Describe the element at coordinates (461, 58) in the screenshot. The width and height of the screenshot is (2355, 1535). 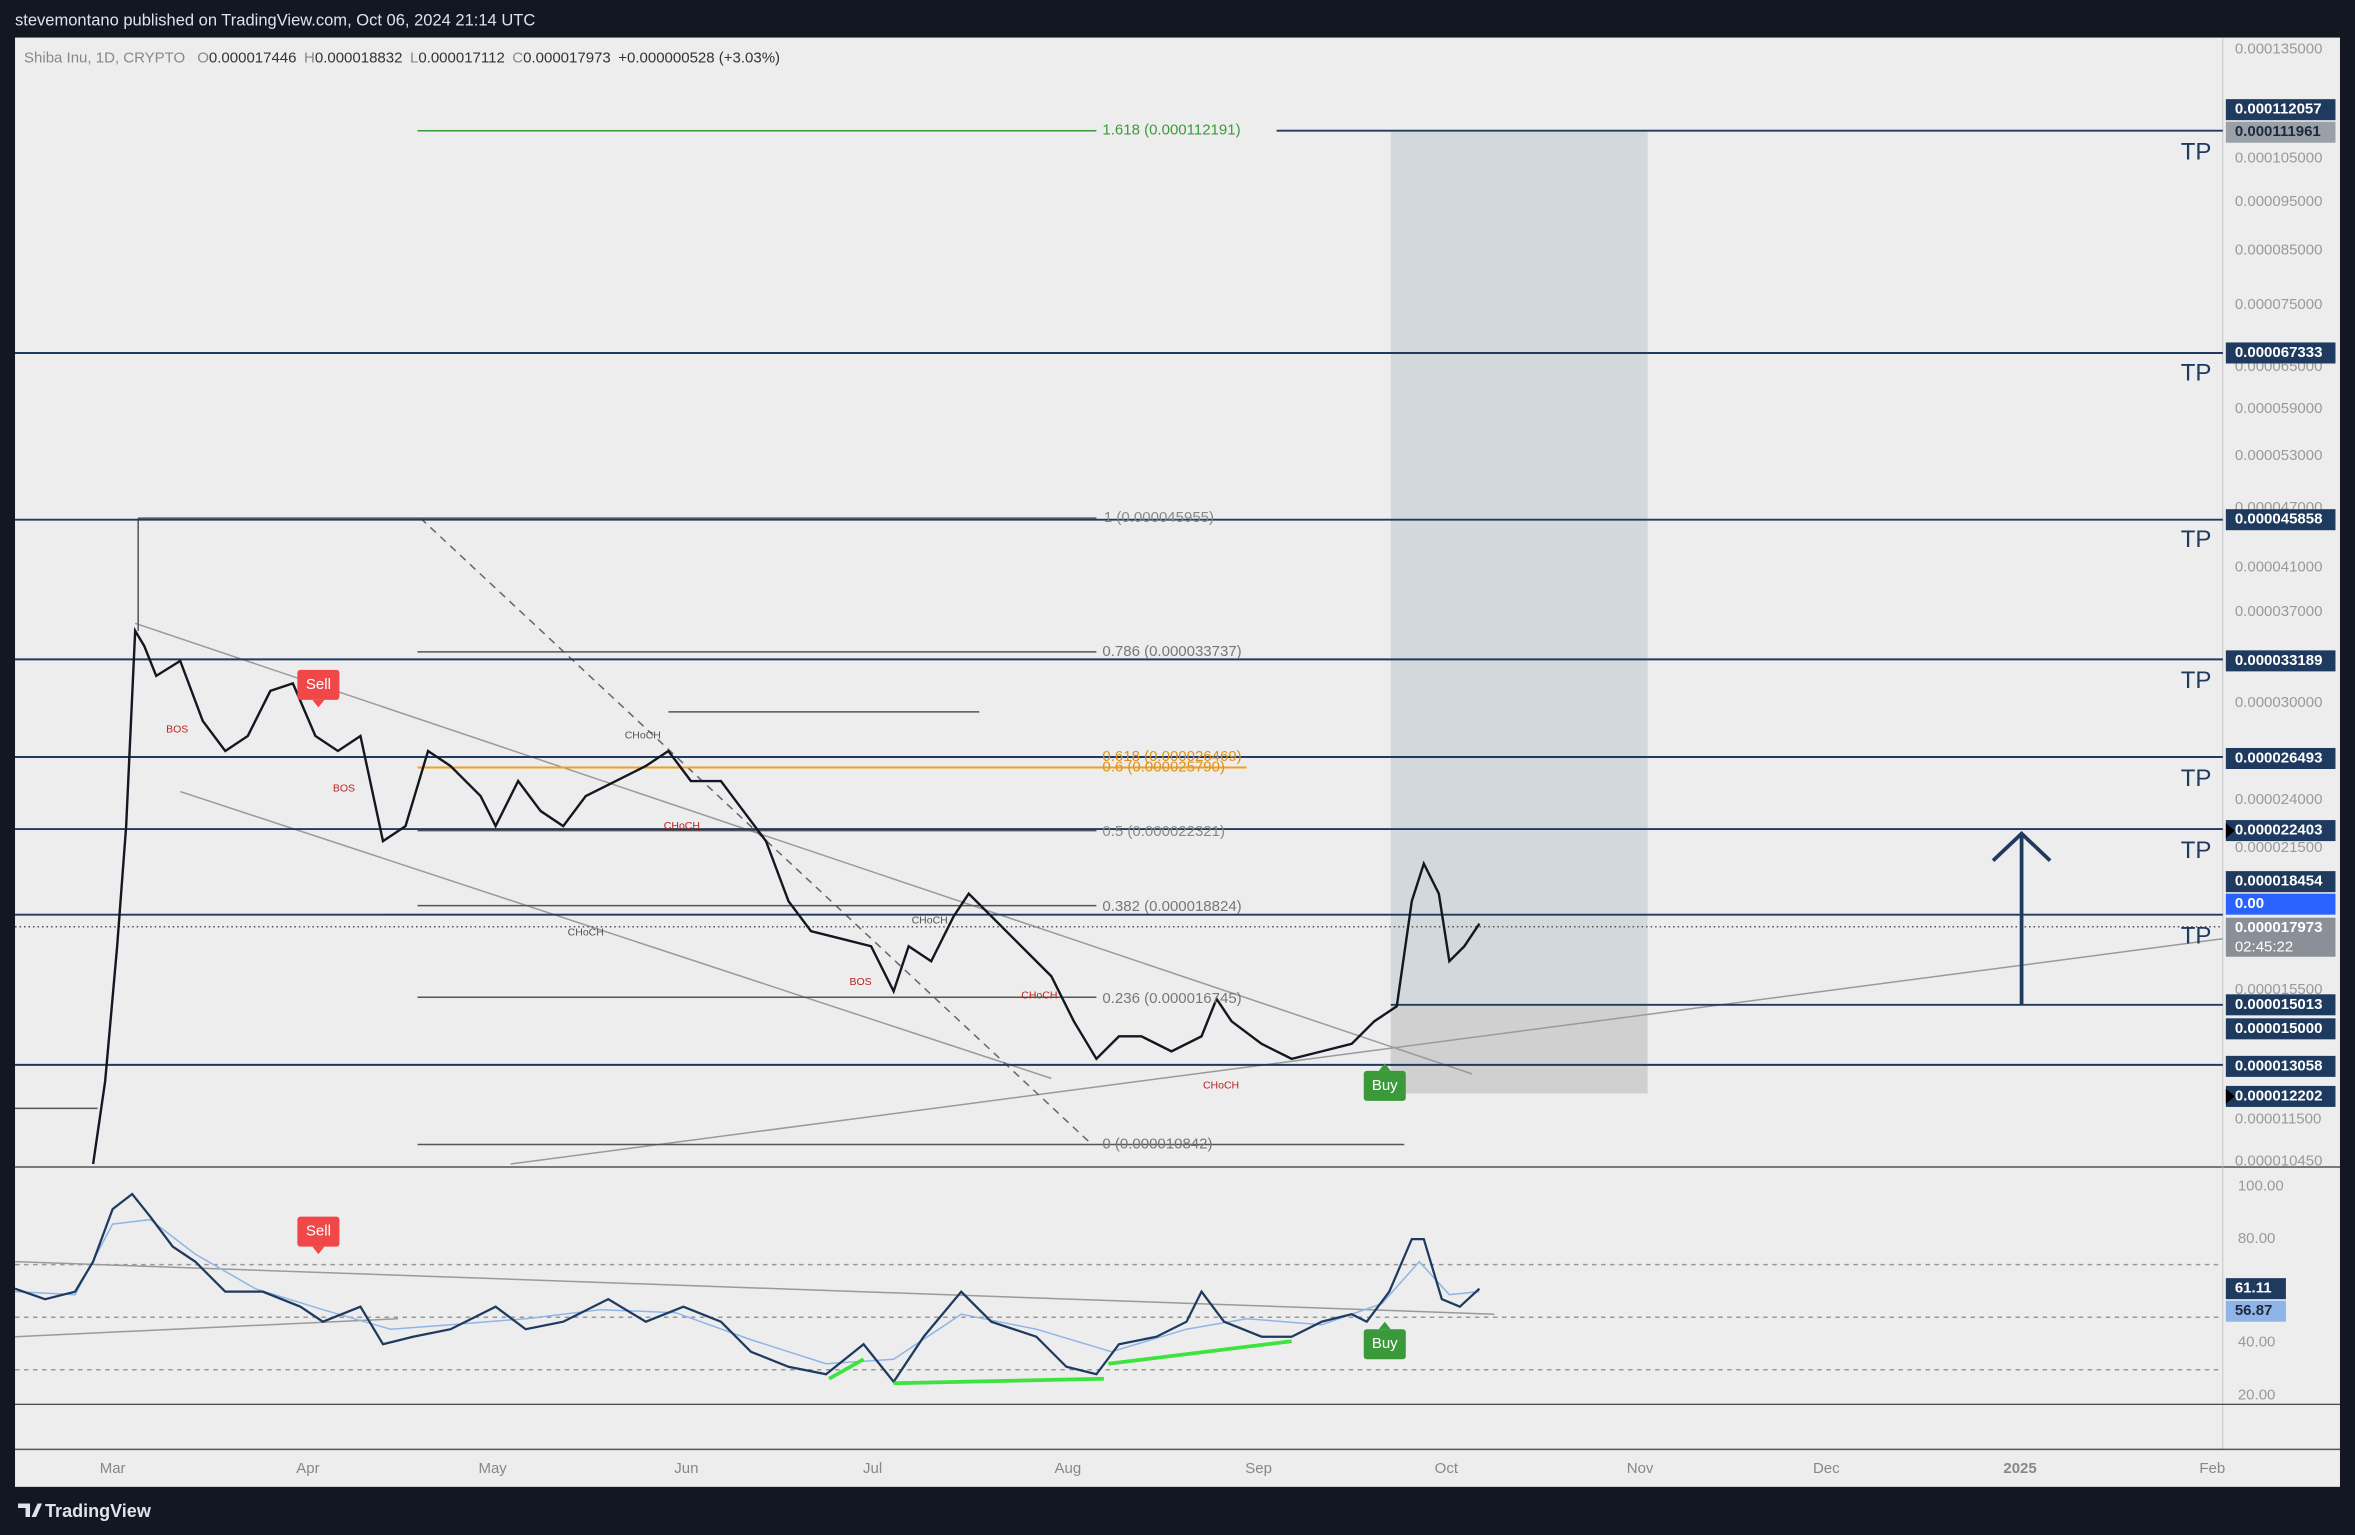
I see `legend-value: 0.000017112` at that location.